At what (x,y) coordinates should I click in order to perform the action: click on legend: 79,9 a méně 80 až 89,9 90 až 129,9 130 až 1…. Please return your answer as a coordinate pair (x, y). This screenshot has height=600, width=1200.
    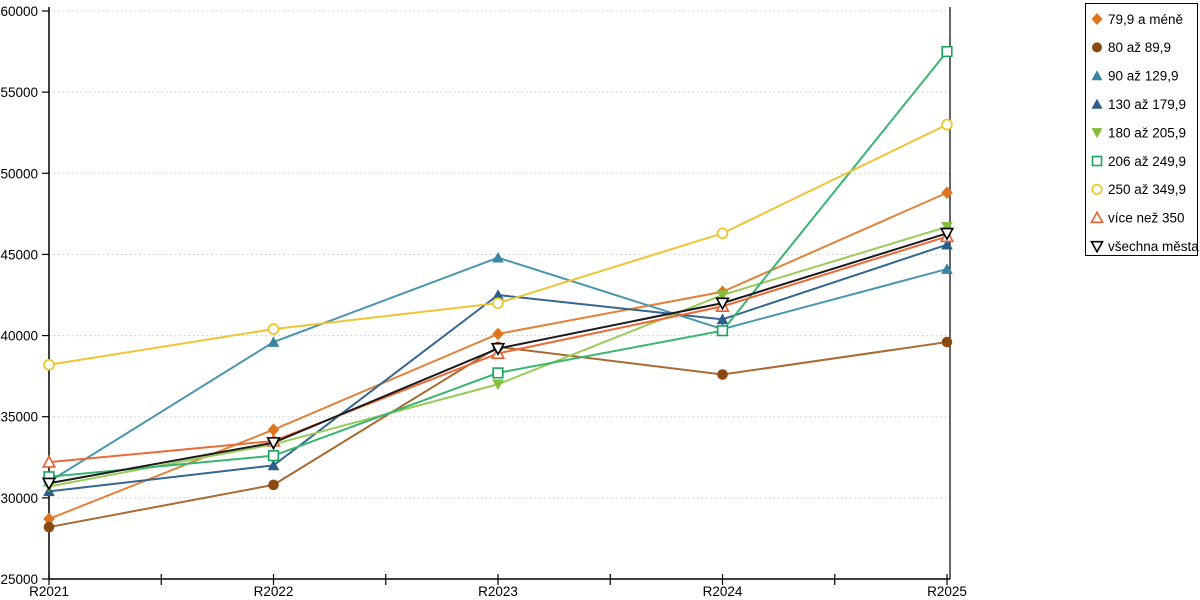
    Looking at the image, I should click on (1142, 129).